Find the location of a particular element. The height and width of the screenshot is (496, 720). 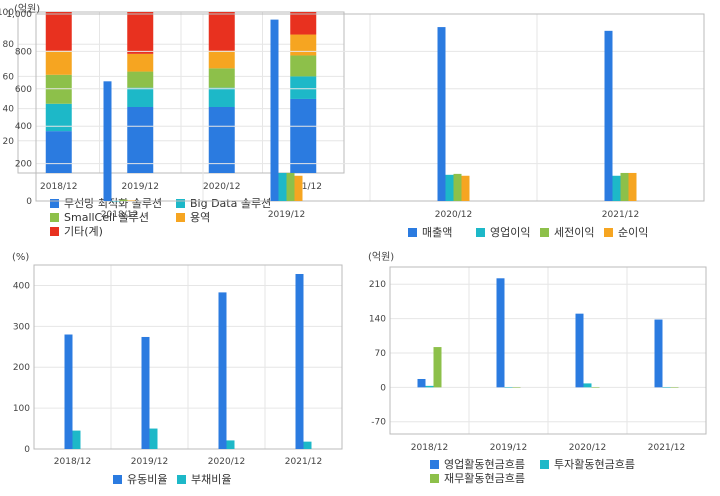

legend-label: 유동비율 is located at coordinates (147, 479).